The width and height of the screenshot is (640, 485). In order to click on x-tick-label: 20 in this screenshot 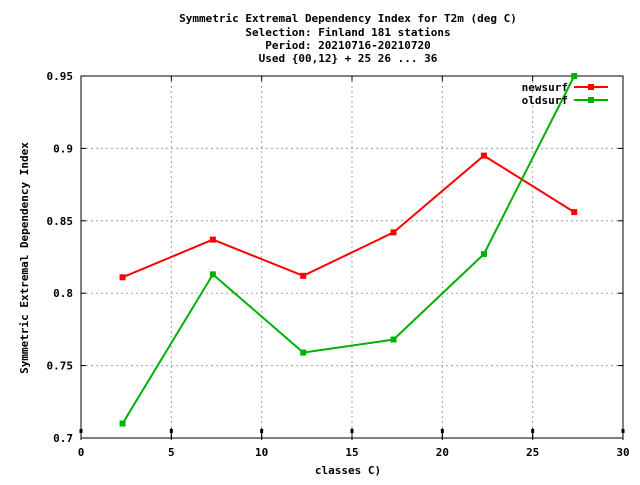, I will do `click(442, 452)`.